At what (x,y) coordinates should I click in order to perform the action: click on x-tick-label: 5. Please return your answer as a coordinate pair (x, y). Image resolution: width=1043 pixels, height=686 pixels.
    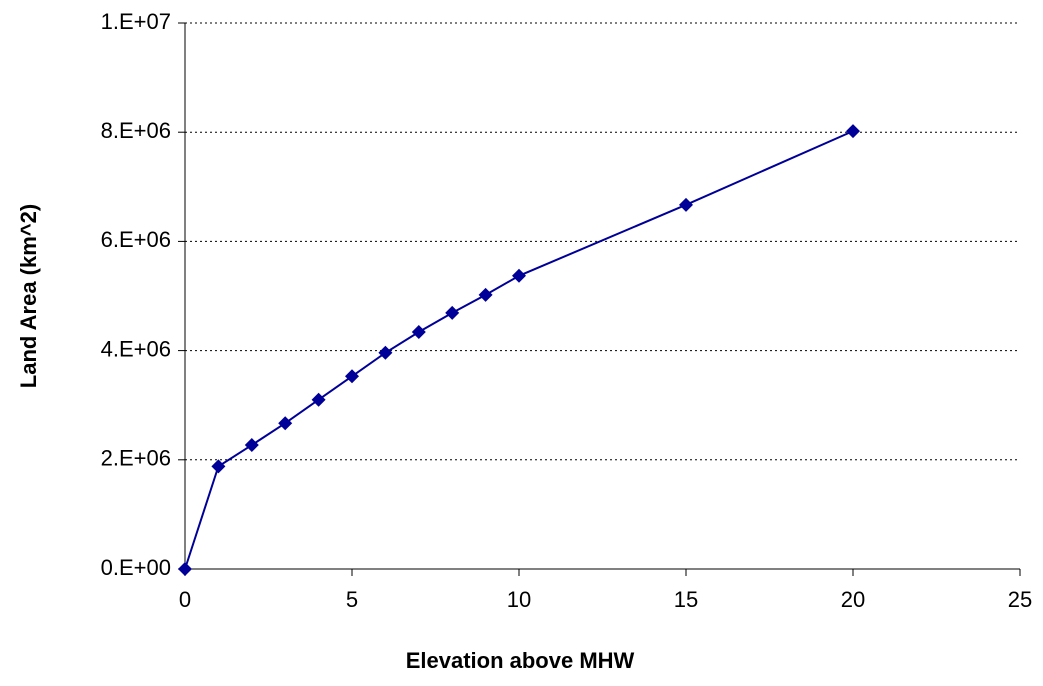
    Looking at the image, I should click on (352, 599).